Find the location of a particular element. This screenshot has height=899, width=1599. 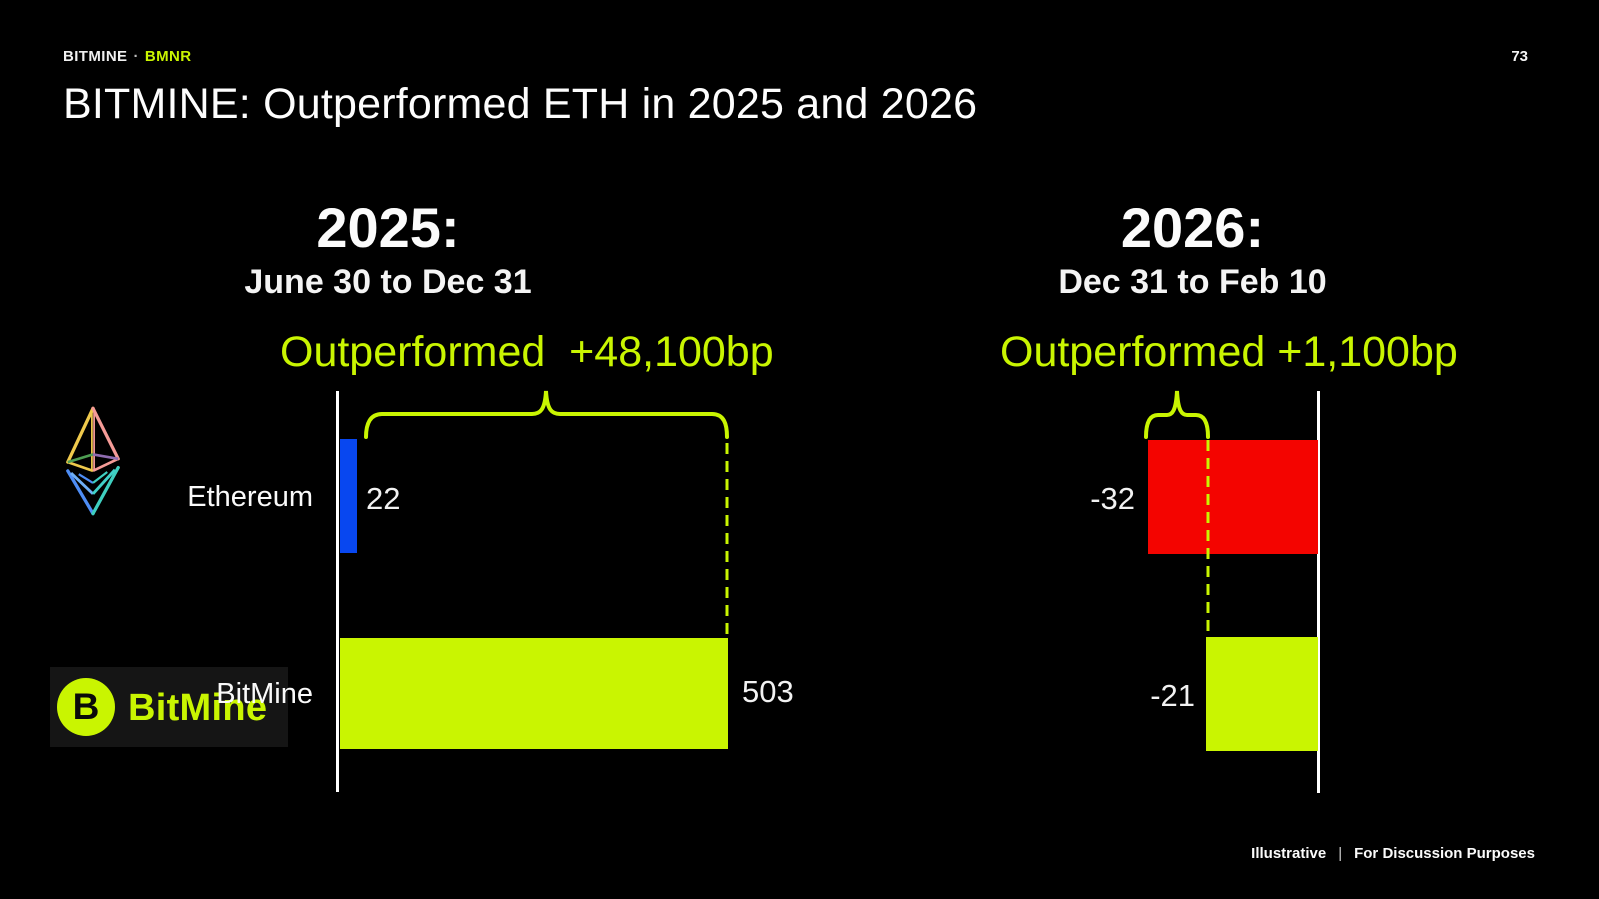

bitmine-monogram-icon: B is located at coordinates (86, 707).